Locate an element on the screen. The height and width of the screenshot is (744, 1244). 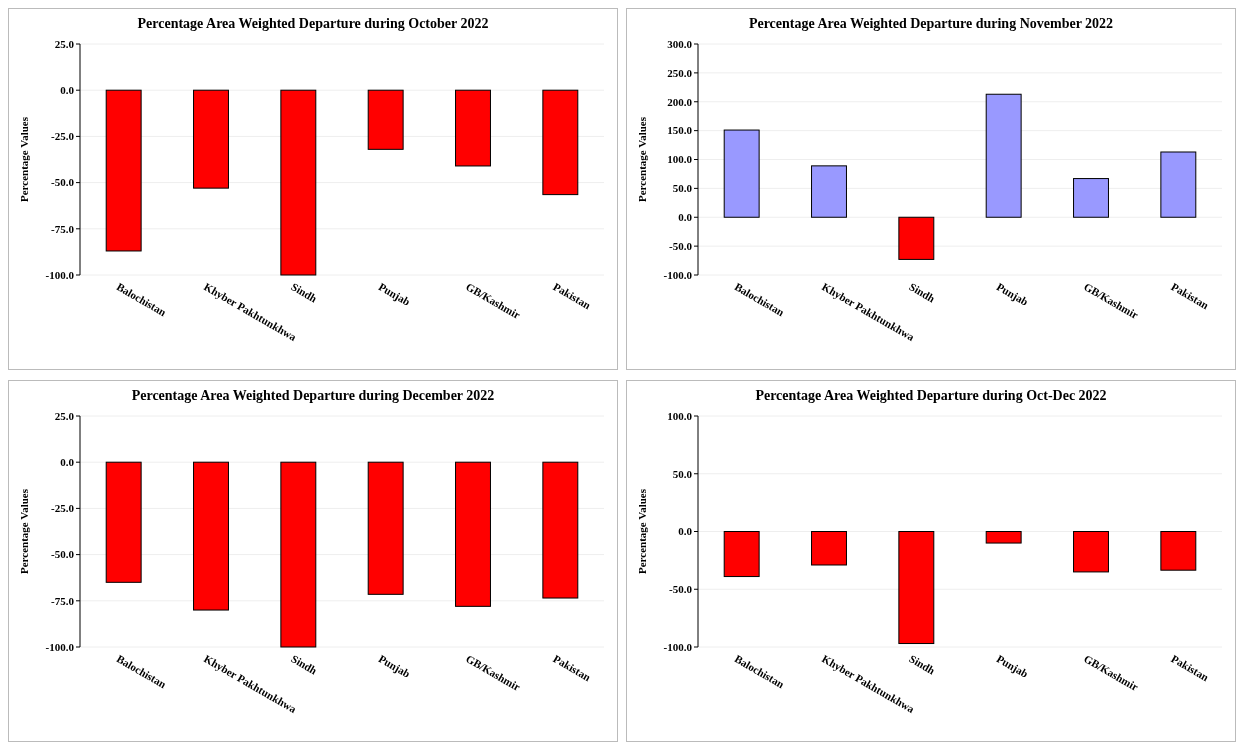
chart-title: Percentage Area Weighted Departure during Oct-Dec 2022 is located at coordinates (931, 395).